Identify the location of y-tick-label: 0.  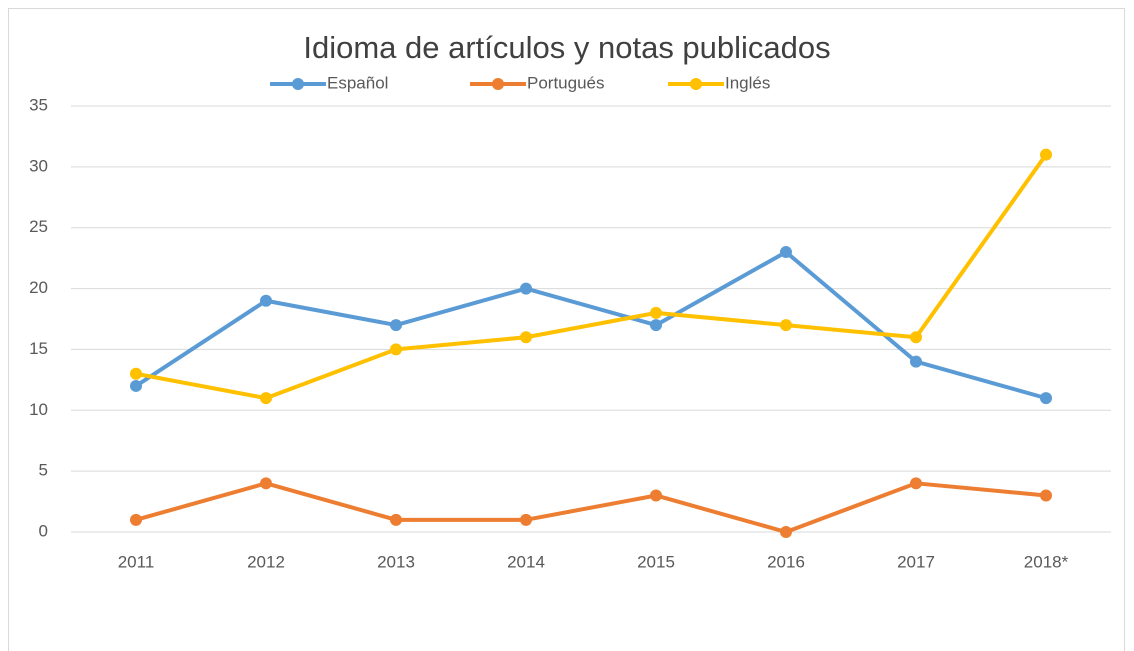
(43, 530).